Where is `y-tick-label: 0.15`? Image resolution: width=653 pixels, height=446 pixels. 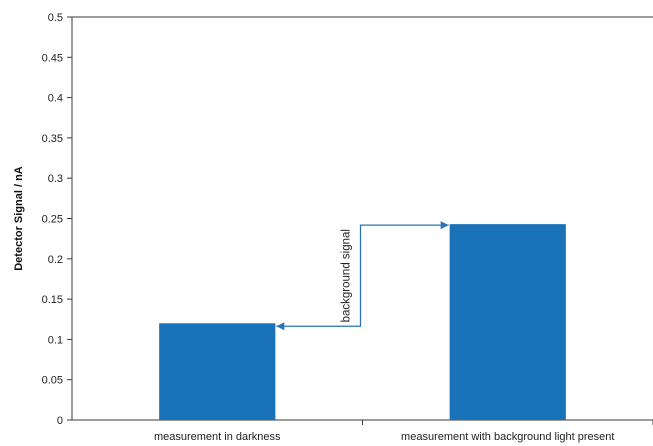
y-tick-label: 0.15 is located at coordinates (52, 300).